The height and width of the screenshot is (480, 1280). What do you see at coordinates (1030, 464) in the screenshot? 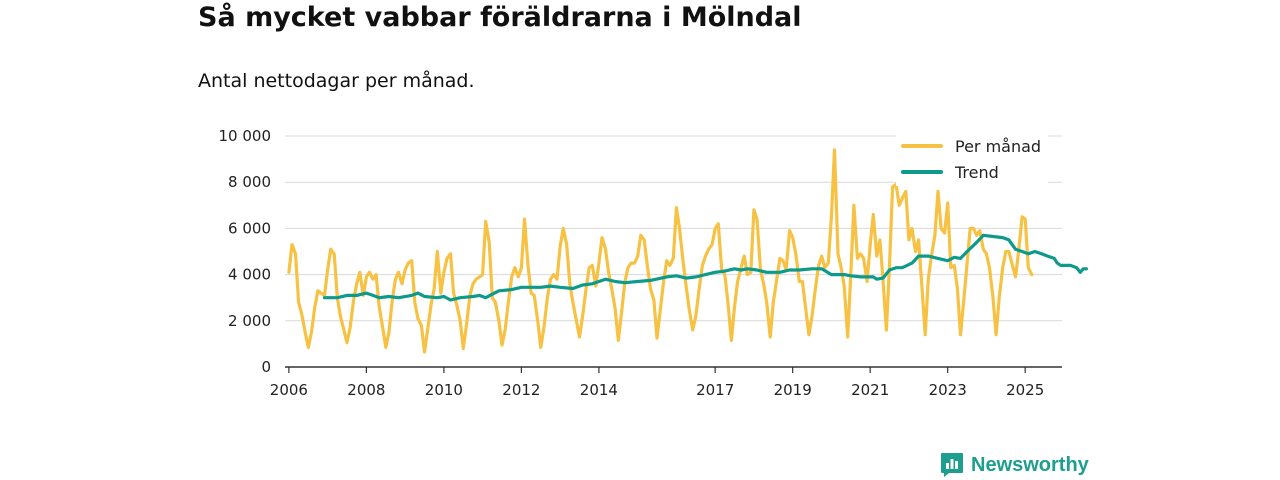
I see `brand-name: Newsworthy` at bounding box center [1030, 464].